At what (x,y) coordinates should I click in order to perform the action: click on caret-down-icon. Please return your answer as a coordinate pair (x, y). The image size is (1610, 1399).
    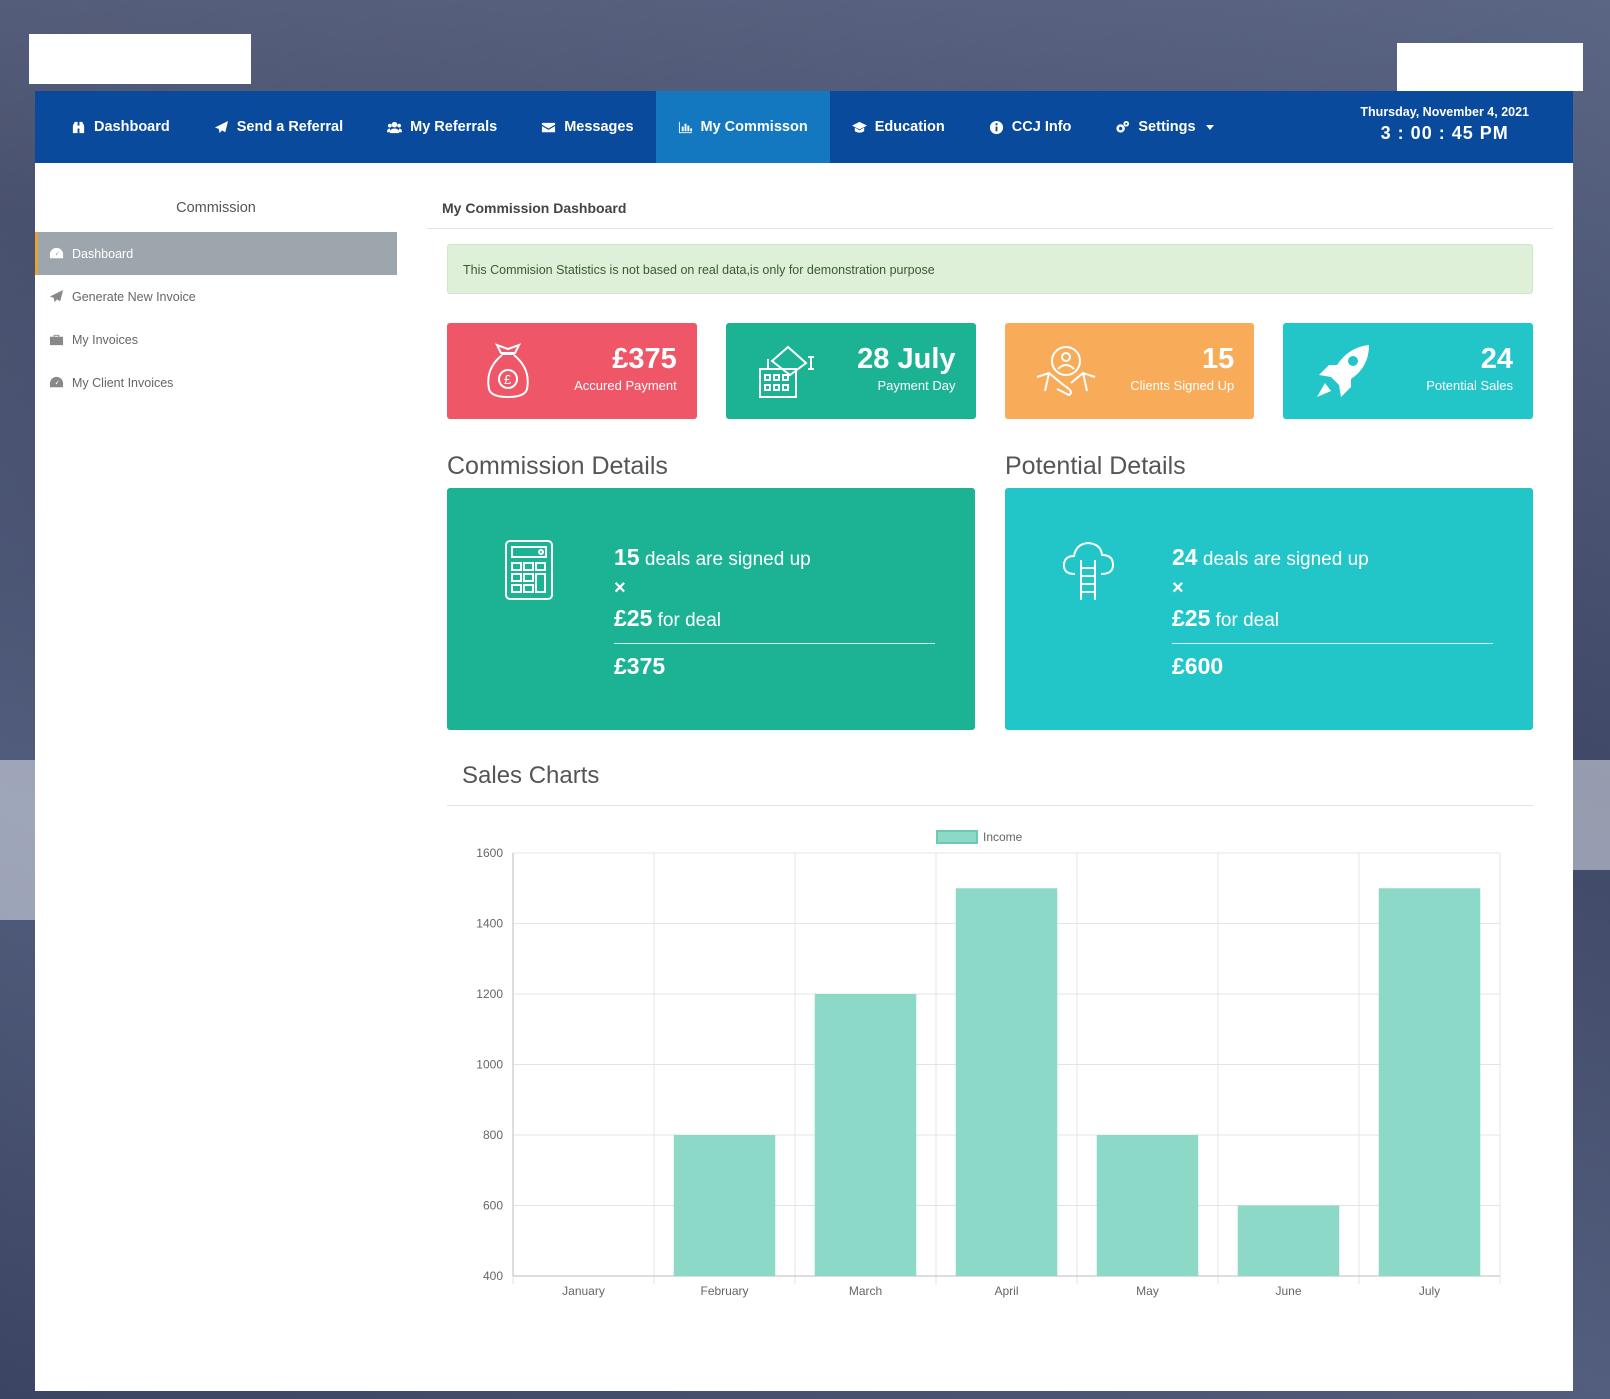
    Looking at the image, I should click on (1209, 127).